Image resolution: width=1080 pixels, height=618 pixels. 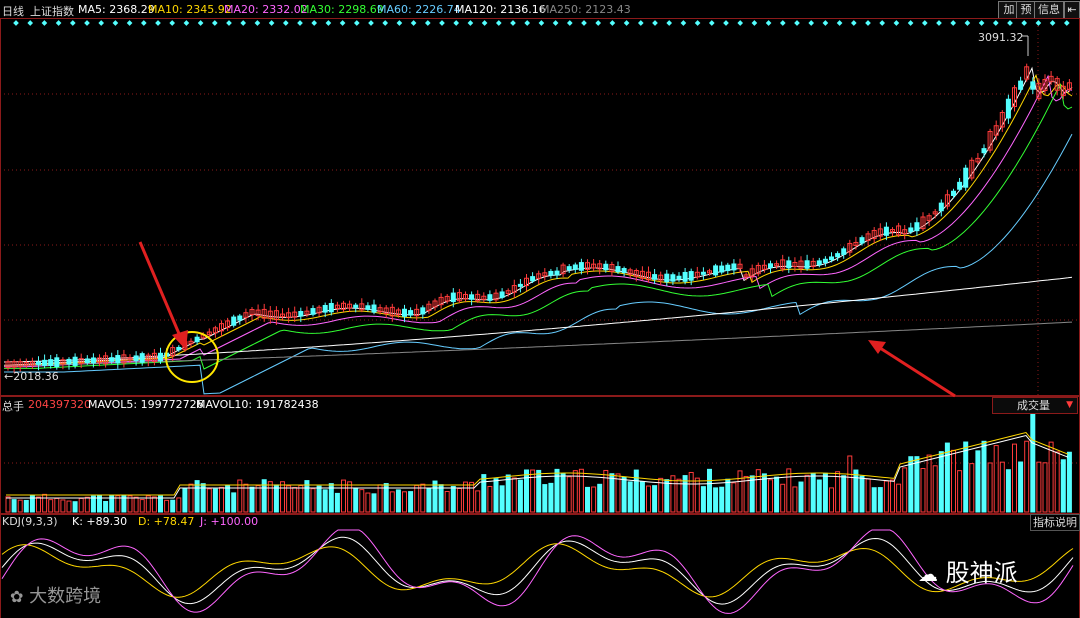 What do you see at coordinates (116, 9) in the screenshot?
I see `ma5-label: MA5: 2368.29` at bounding box center [116, 9].